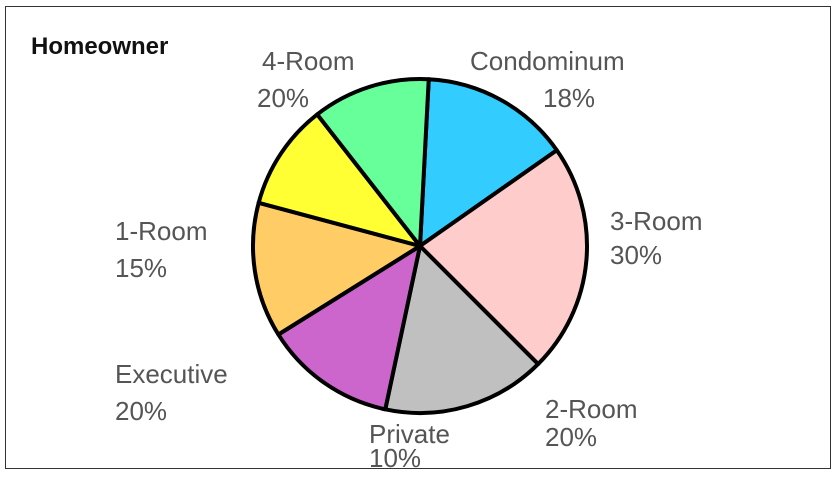  Describe the element at coordinates (161, 231) in the screenshot. I see `label-1-room: 1-Room` at that location.